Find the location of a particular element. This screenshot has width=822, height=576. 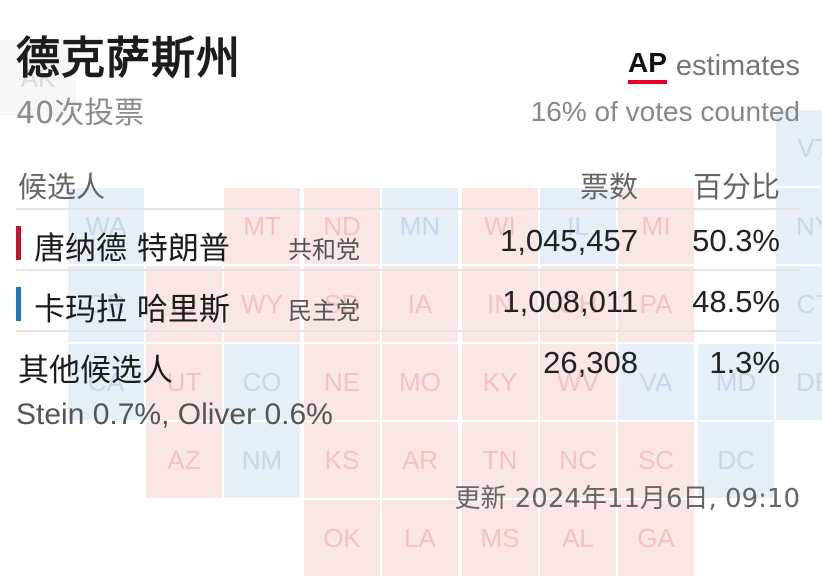

map-tile-wi: WI is located at coordinates (500, 226).